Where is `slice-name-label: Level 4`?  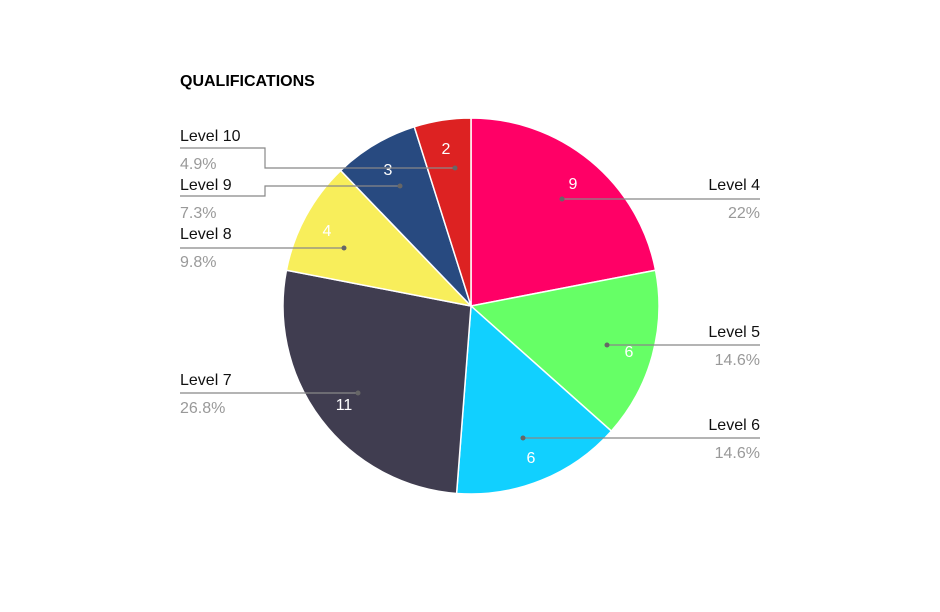
slice-name-label: Level 4 is located at coordinates (734, 185).